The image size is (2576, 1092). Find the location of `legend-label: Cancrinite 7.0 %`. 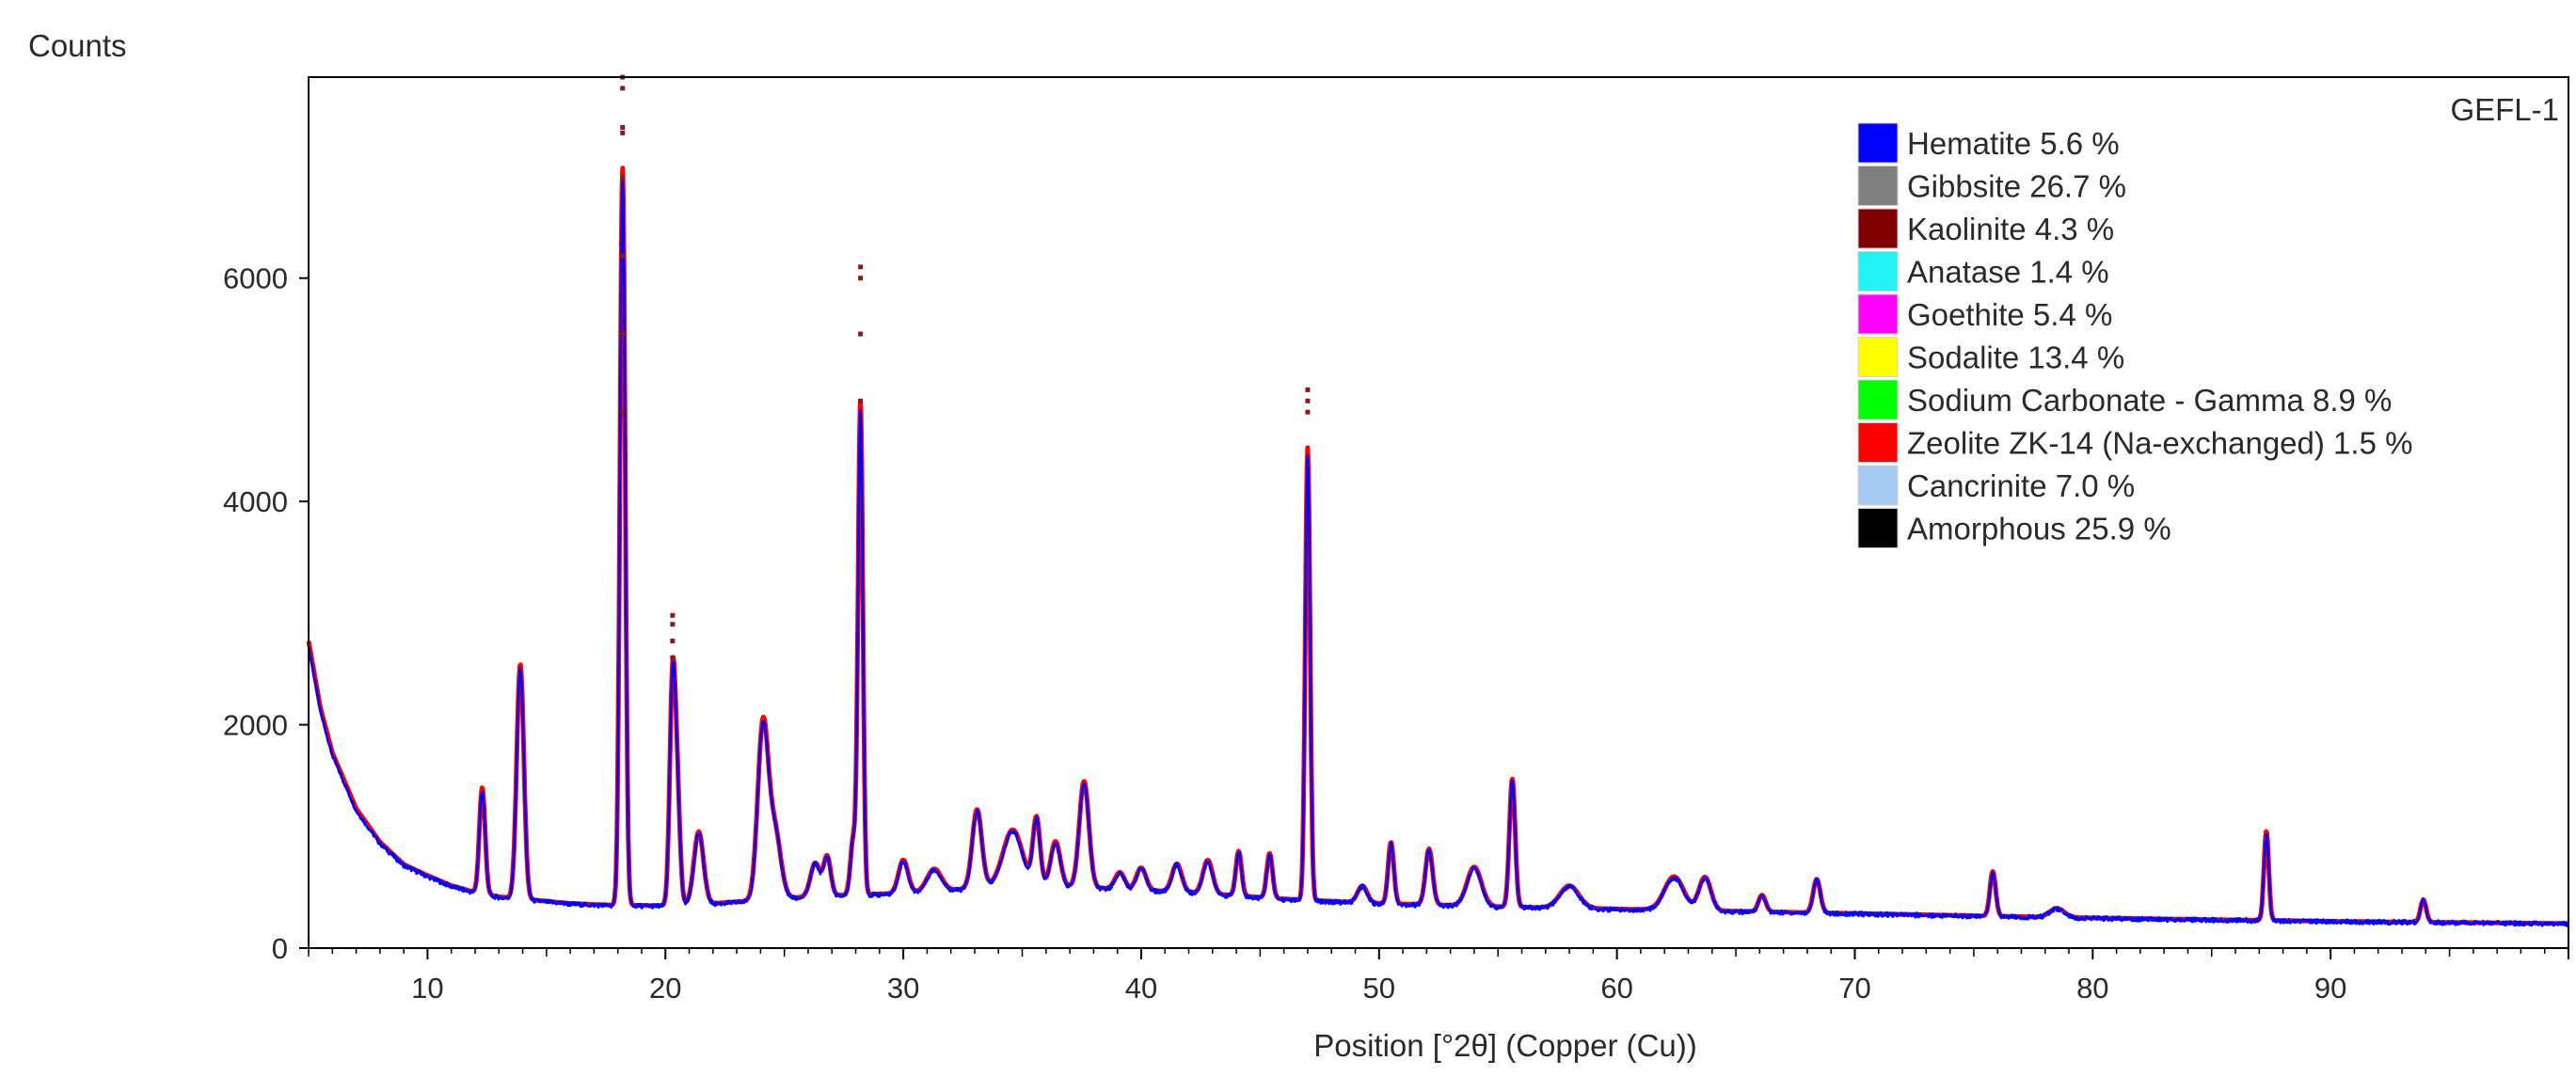

legend-label: Cancrinite 7.0 % is located at coordinates (2021, 485).